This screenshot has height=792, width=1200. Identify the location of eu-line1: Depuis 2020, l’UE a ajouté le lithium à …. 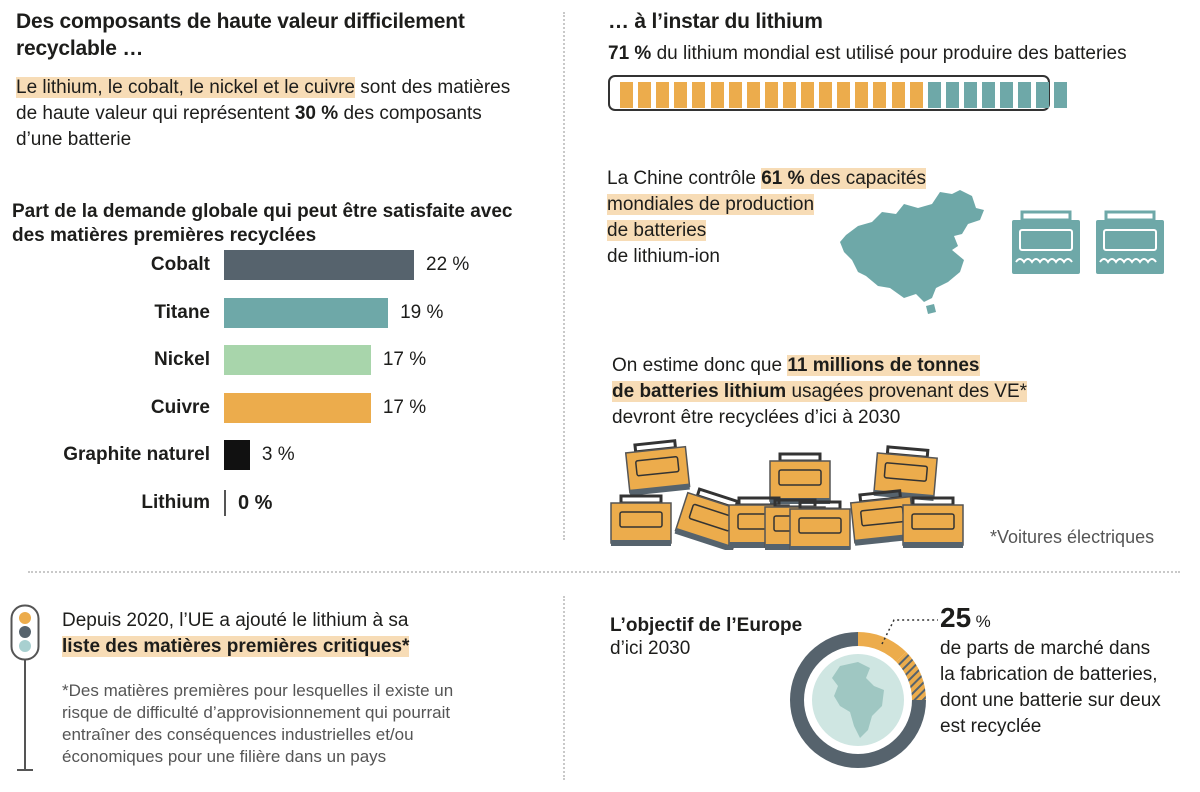
(235, 620).